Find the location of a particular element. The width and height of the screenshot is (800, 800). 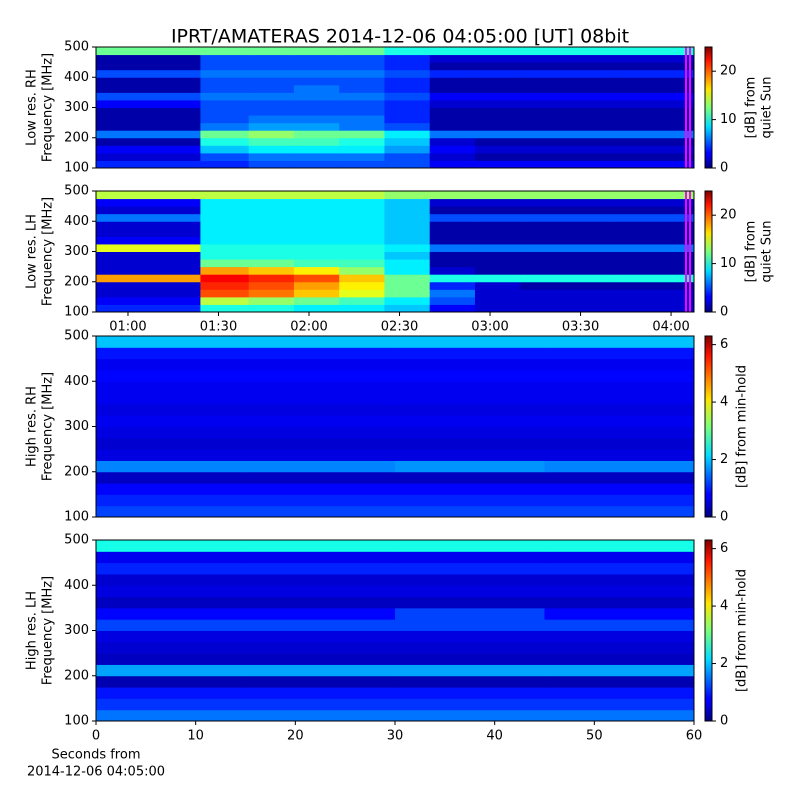

y-tick-label: 100 is located at coordinates (76, 168).